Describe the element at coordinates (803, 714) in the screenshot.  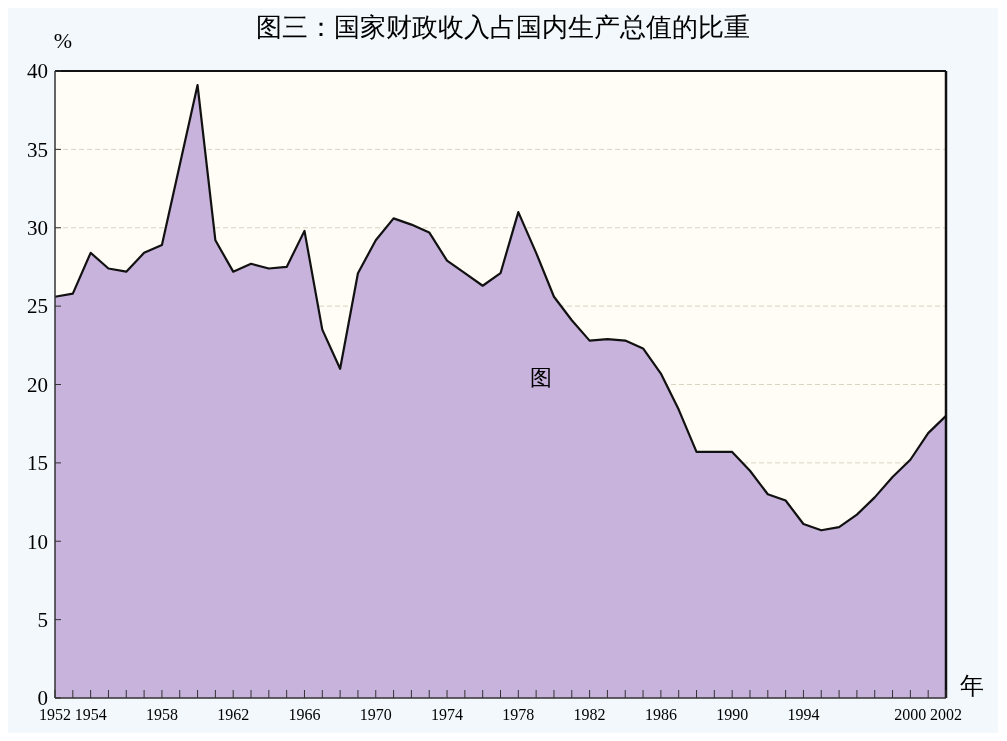
I see `x-tick-label: 1994` at that location.